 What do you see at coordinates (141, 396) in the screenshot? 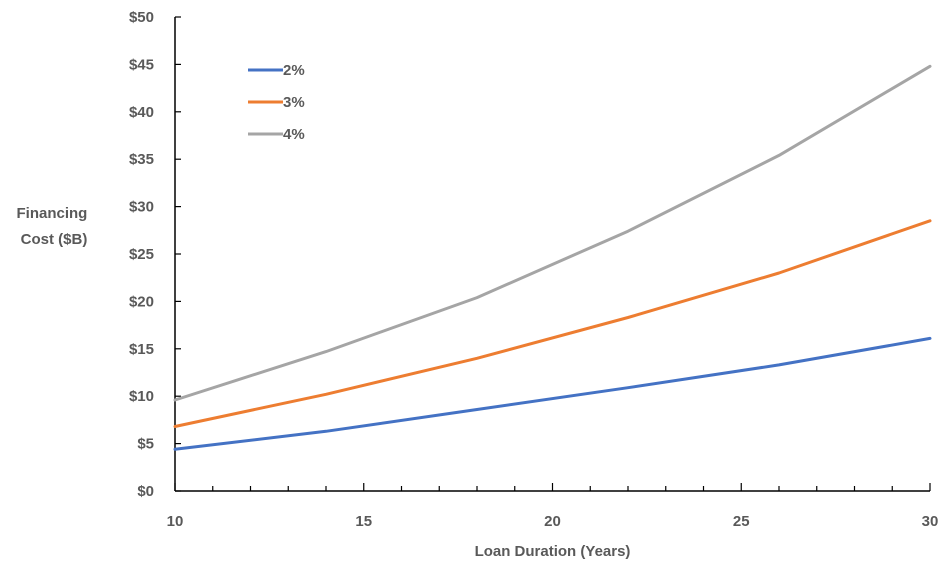
I see `y-tick-label: $10` at bounding box center [141, 396].